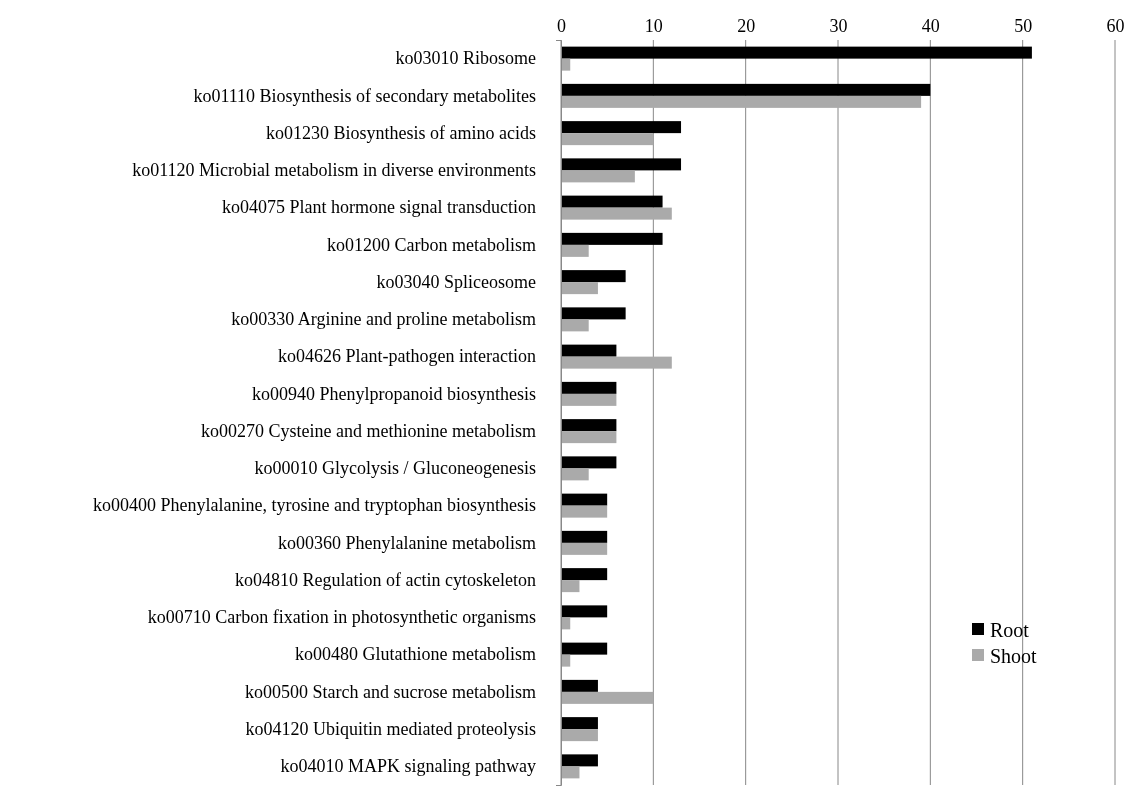 The width and height of the screenshot is (1126, 789). What do you see at coordinates (407, 356) in the screenshot?
I see `y-tick-label: ko04626 Plant-pathogen interaction` at bounding box center [407, 356].